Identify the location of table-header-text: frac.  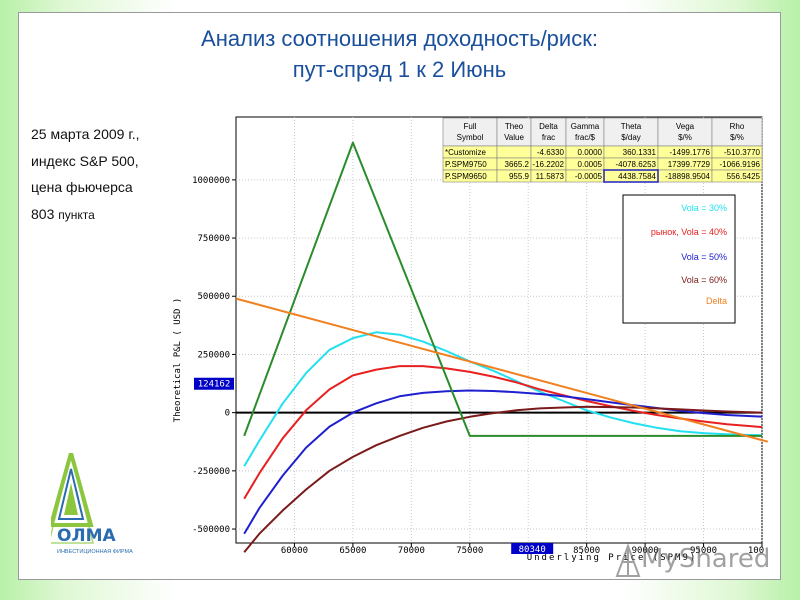
(548, 137).